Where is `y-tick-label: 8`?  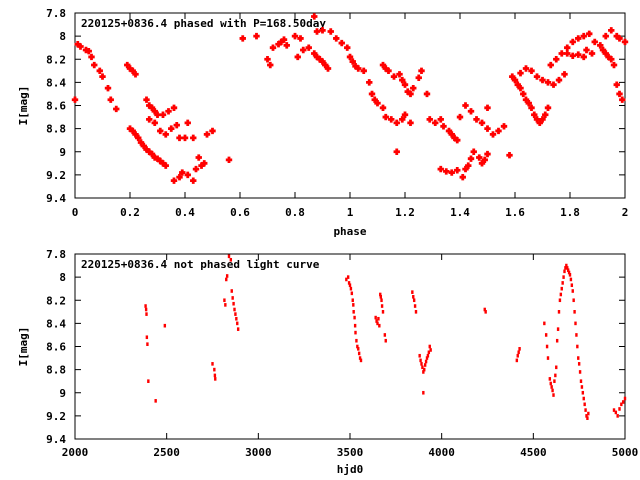 y-tick-label: 8 is located at coordinates (62, 277).